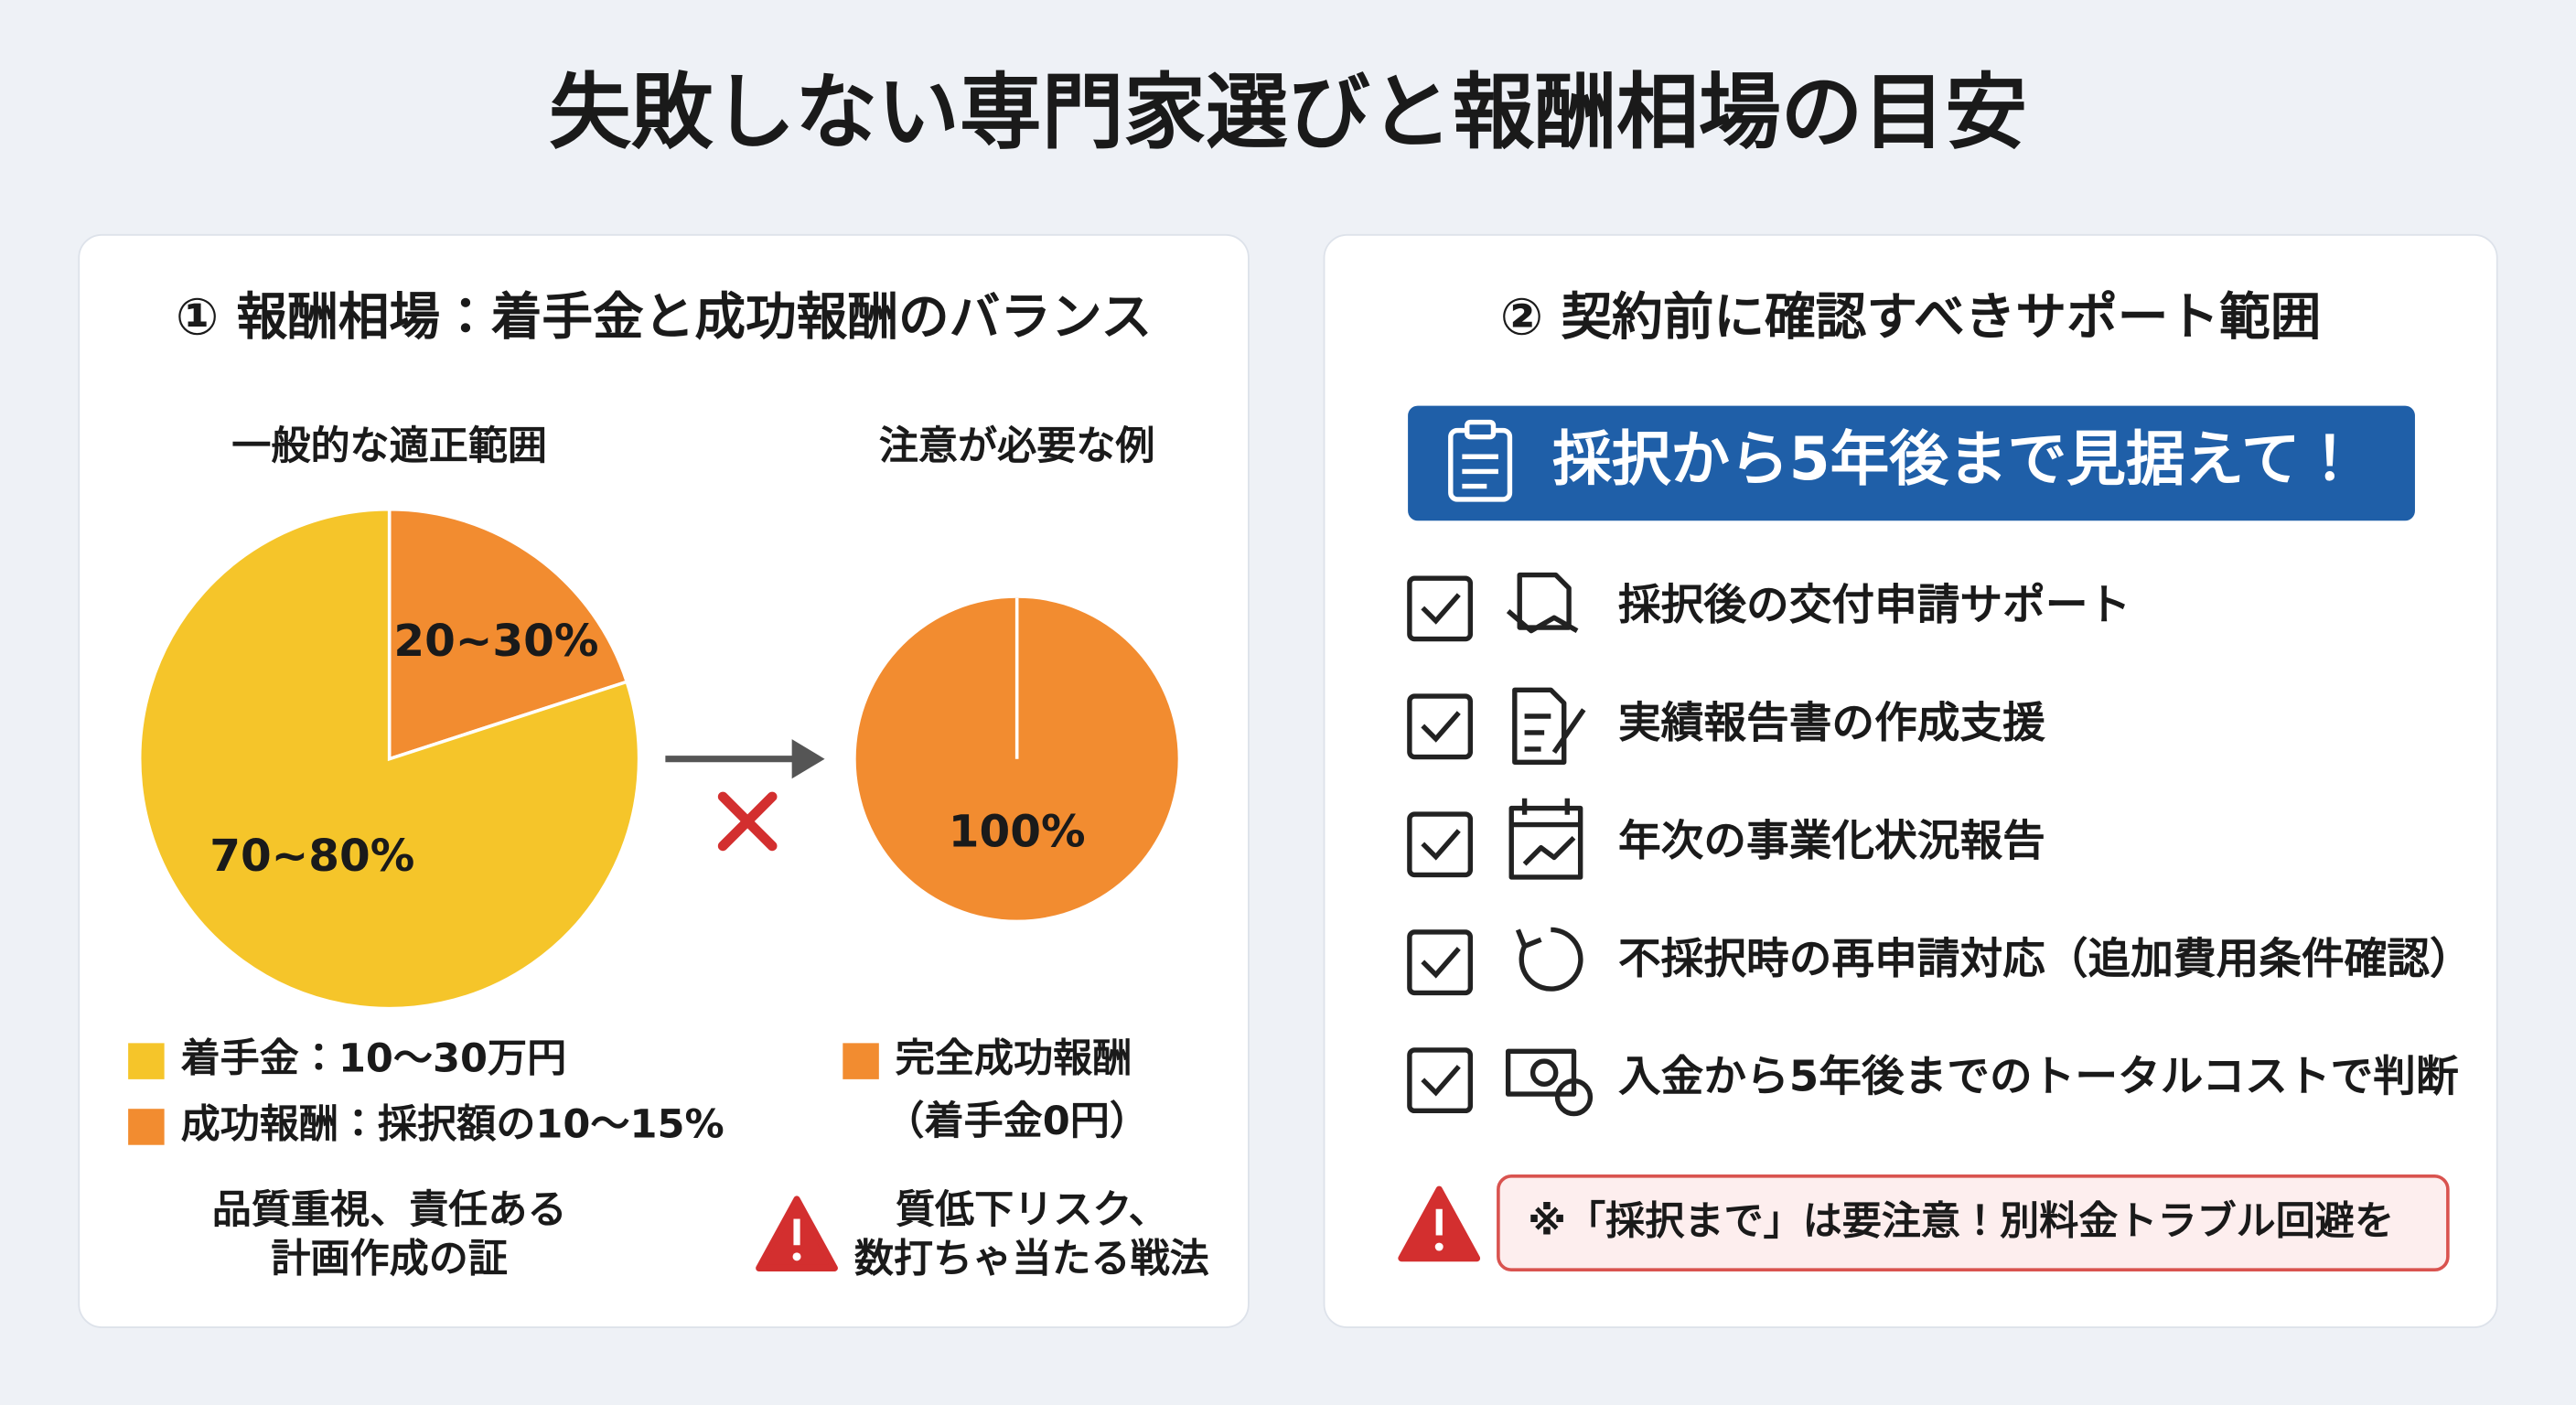 Image resolution: width=2576 pixels, height=1405 pixels. I want to click on panel-heading: ② 契約前に確認すべきサポート範囲, so click(1910, 317).